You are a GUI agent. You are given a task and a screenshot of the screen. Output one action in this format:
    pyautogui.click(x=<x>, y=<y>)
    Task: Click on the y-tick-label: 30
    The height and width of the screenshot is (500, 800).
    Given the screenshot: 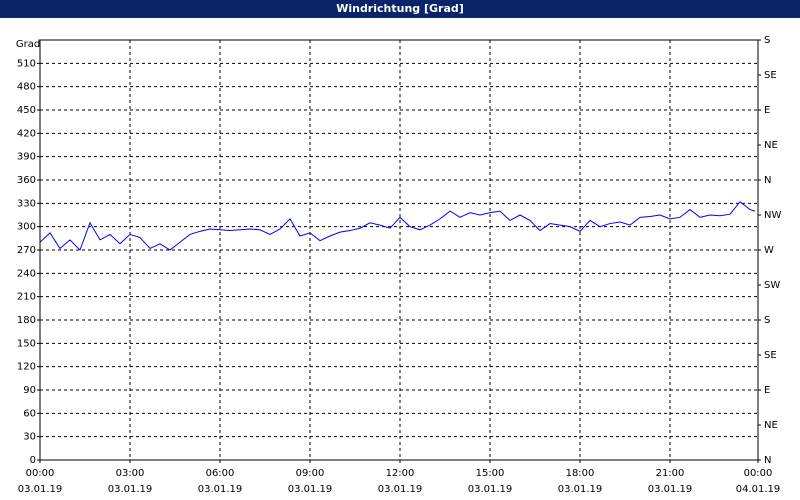 What is the action you would take?
    pyautogui.click(x=29, y=437)
    